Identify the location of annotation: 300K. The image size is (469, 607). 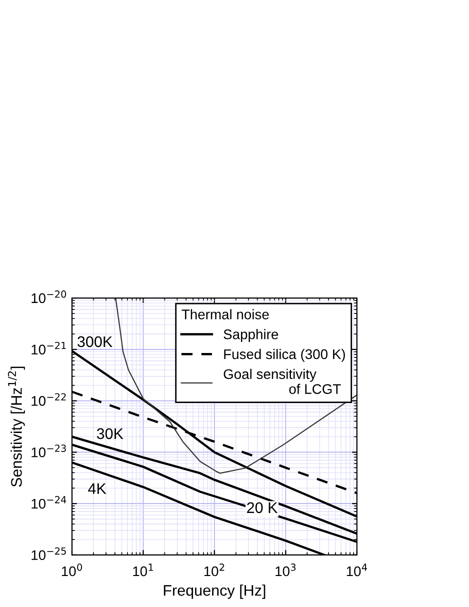
(95, 342).